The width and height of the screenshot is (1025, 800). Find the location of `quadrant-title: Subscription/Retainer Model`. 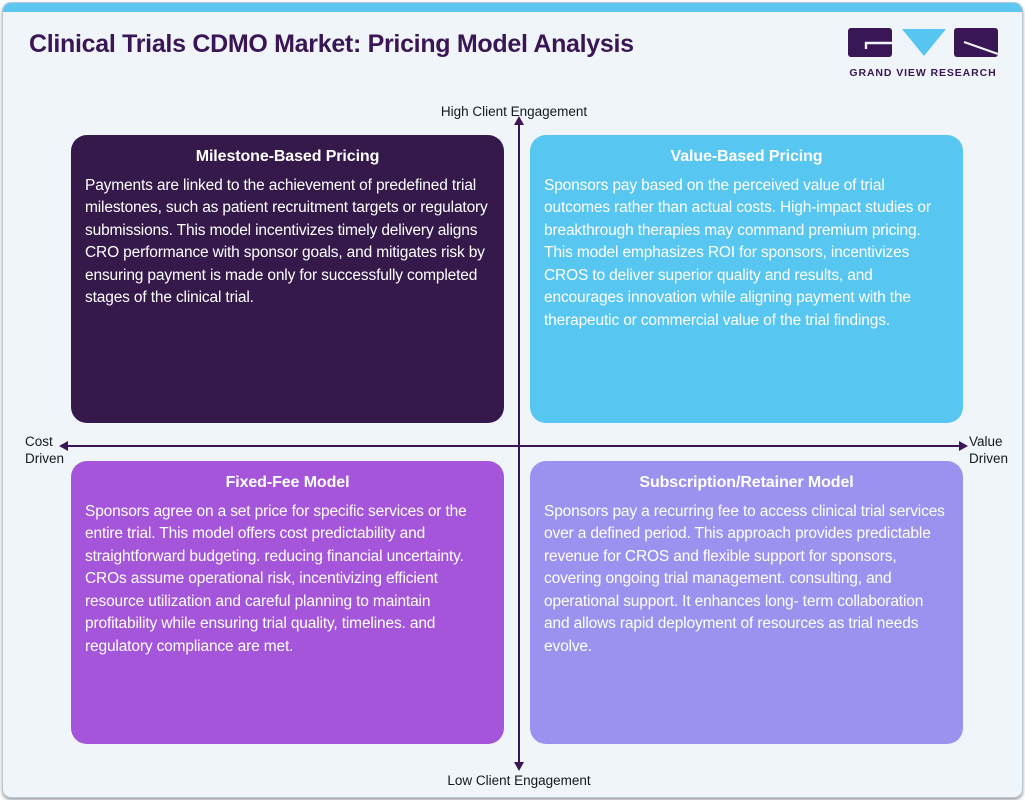

quadrant-title: Subscription/Retainer Model is located at coordinates (746, 482).